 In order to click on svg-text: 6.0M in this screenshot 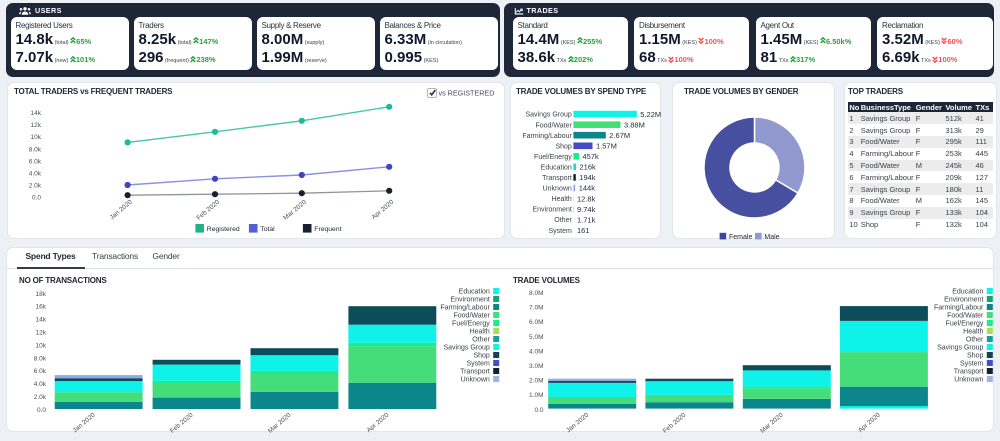, I will do `click(536, 322)`.